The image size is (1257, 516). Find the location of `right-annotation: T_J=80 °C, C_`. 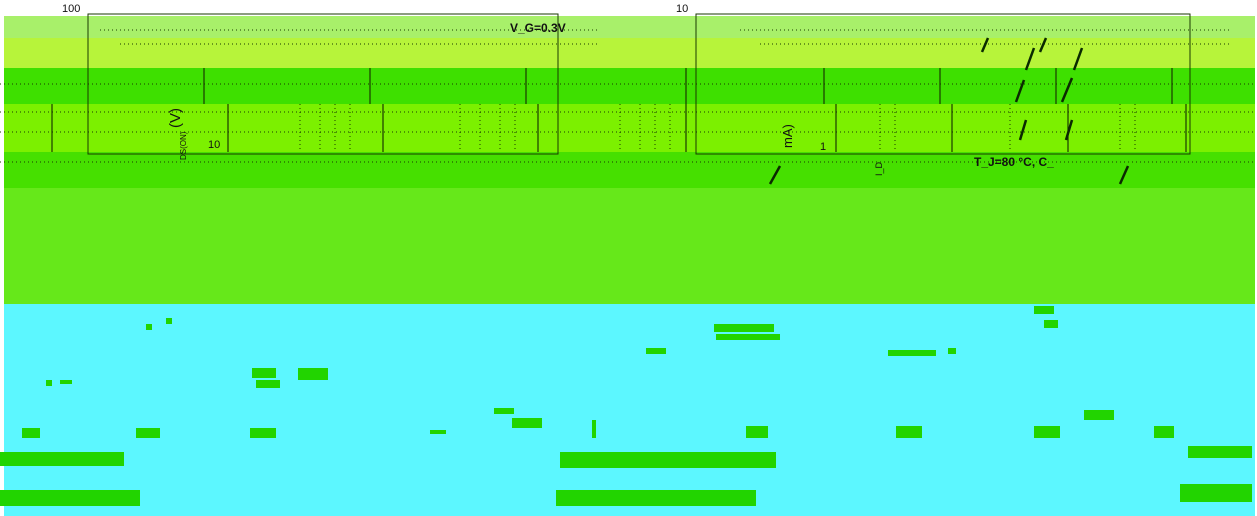

right-annotation: T_J=80 °C, C_ is located at coordinates (1014, 162).